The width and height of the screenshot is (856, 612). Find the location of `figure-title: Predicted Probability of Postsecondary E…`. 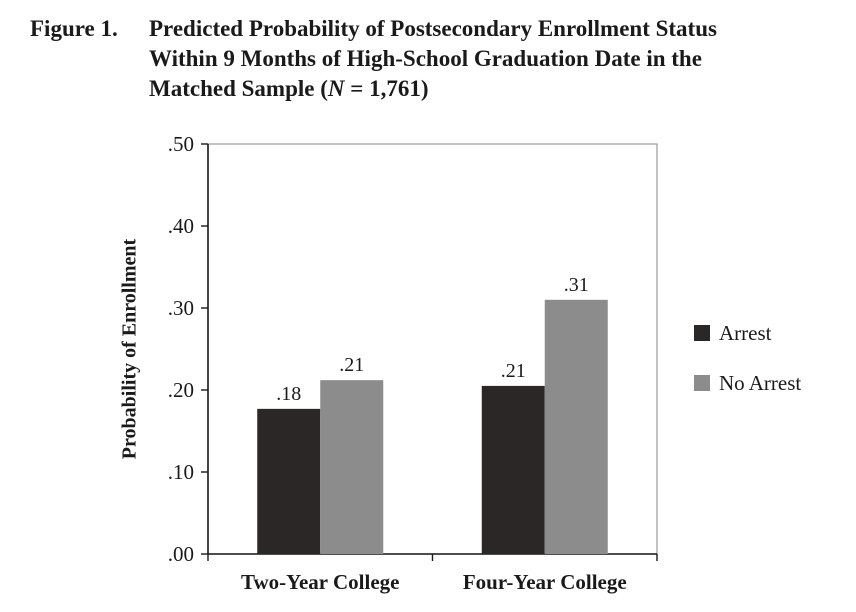

figure-title: Predicted Probability of Postsecondary E… is located at coordinates (433, 59).